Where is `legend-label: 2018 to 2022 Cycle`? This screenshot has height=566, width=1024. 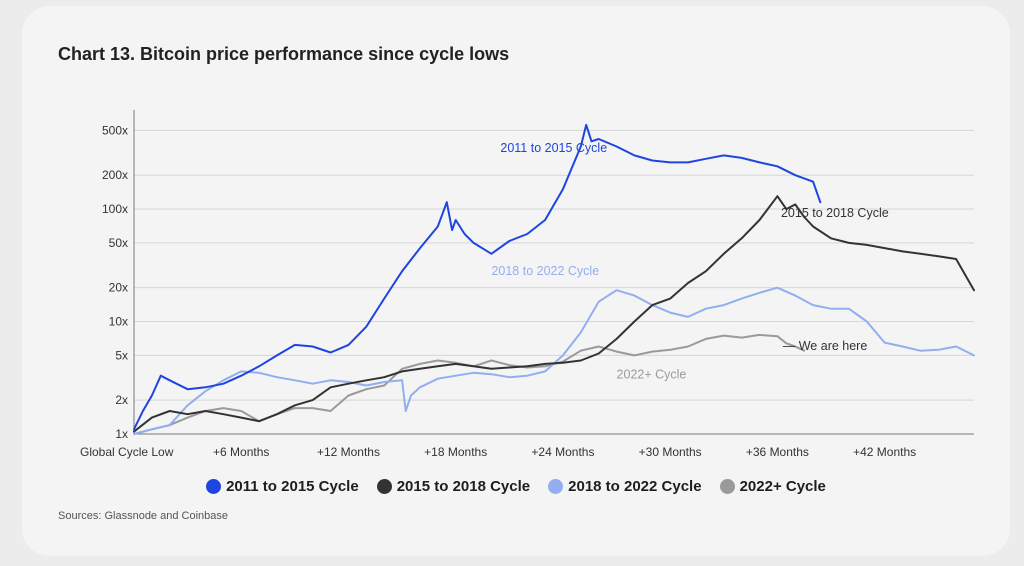 legend-label: 2018 to 2022 Cycle is located at coordinates (635, 486).